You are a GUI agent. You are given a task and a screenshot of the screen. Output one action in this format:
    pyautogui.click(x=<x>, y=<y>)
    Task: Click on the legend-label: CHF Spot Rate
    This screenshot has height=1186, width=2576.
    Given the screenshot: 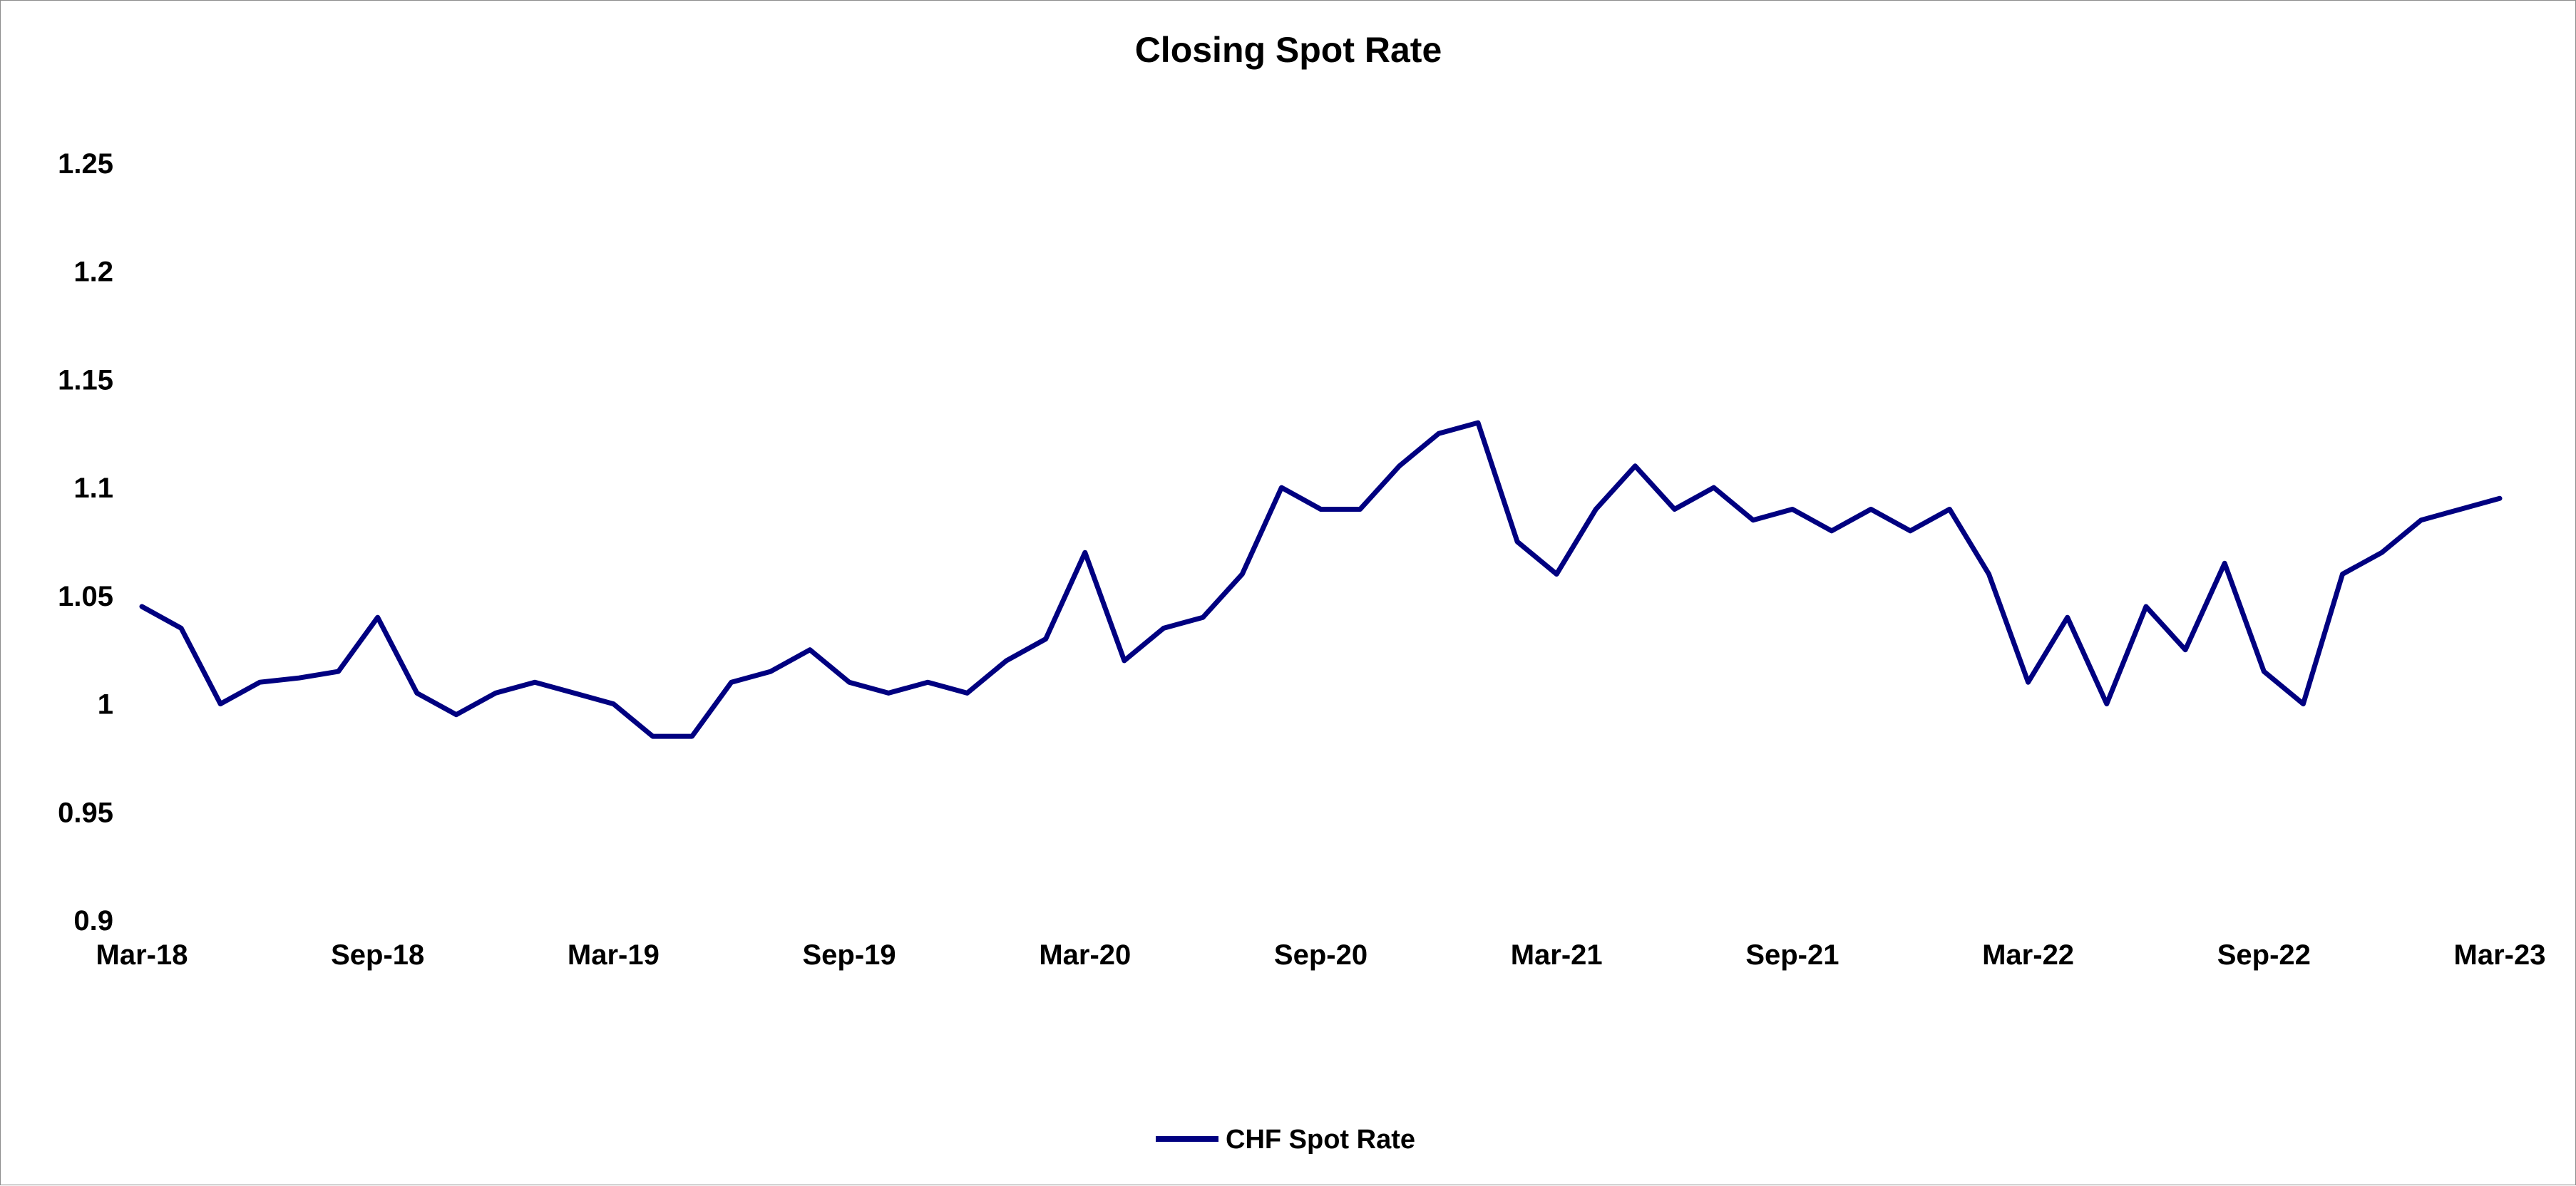 What is the action you would take?
    pyautogui.click(x=1320, y=1140)
    